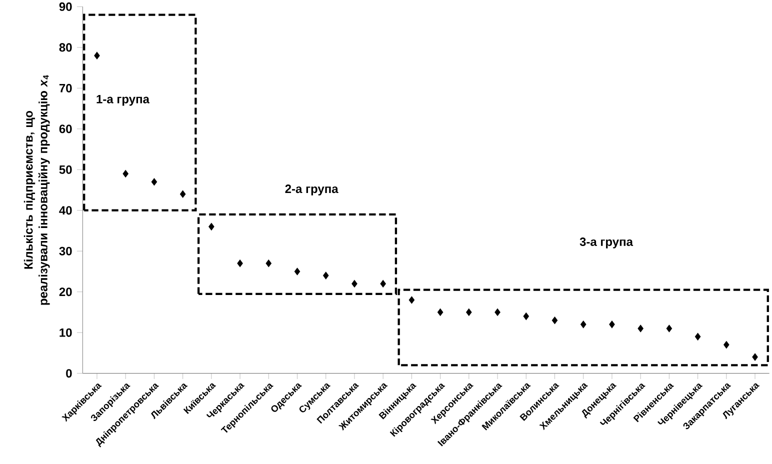  What do you see at coordinates (311, 190) in the screenshot?
I see `annotation: 2-а група` at bounding box center [311, 190].